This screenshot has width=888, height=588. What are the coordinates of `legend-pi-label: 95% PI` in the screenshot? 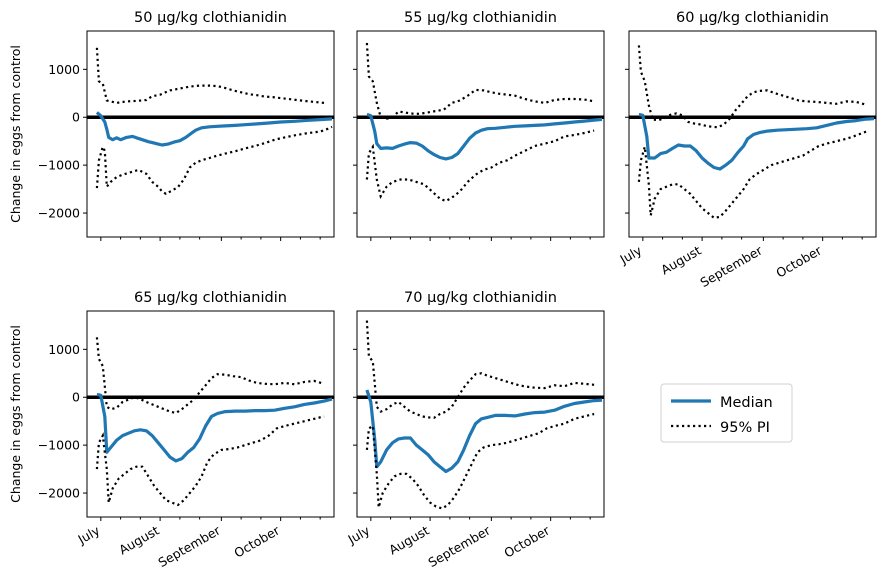 It's located at (745, 428).